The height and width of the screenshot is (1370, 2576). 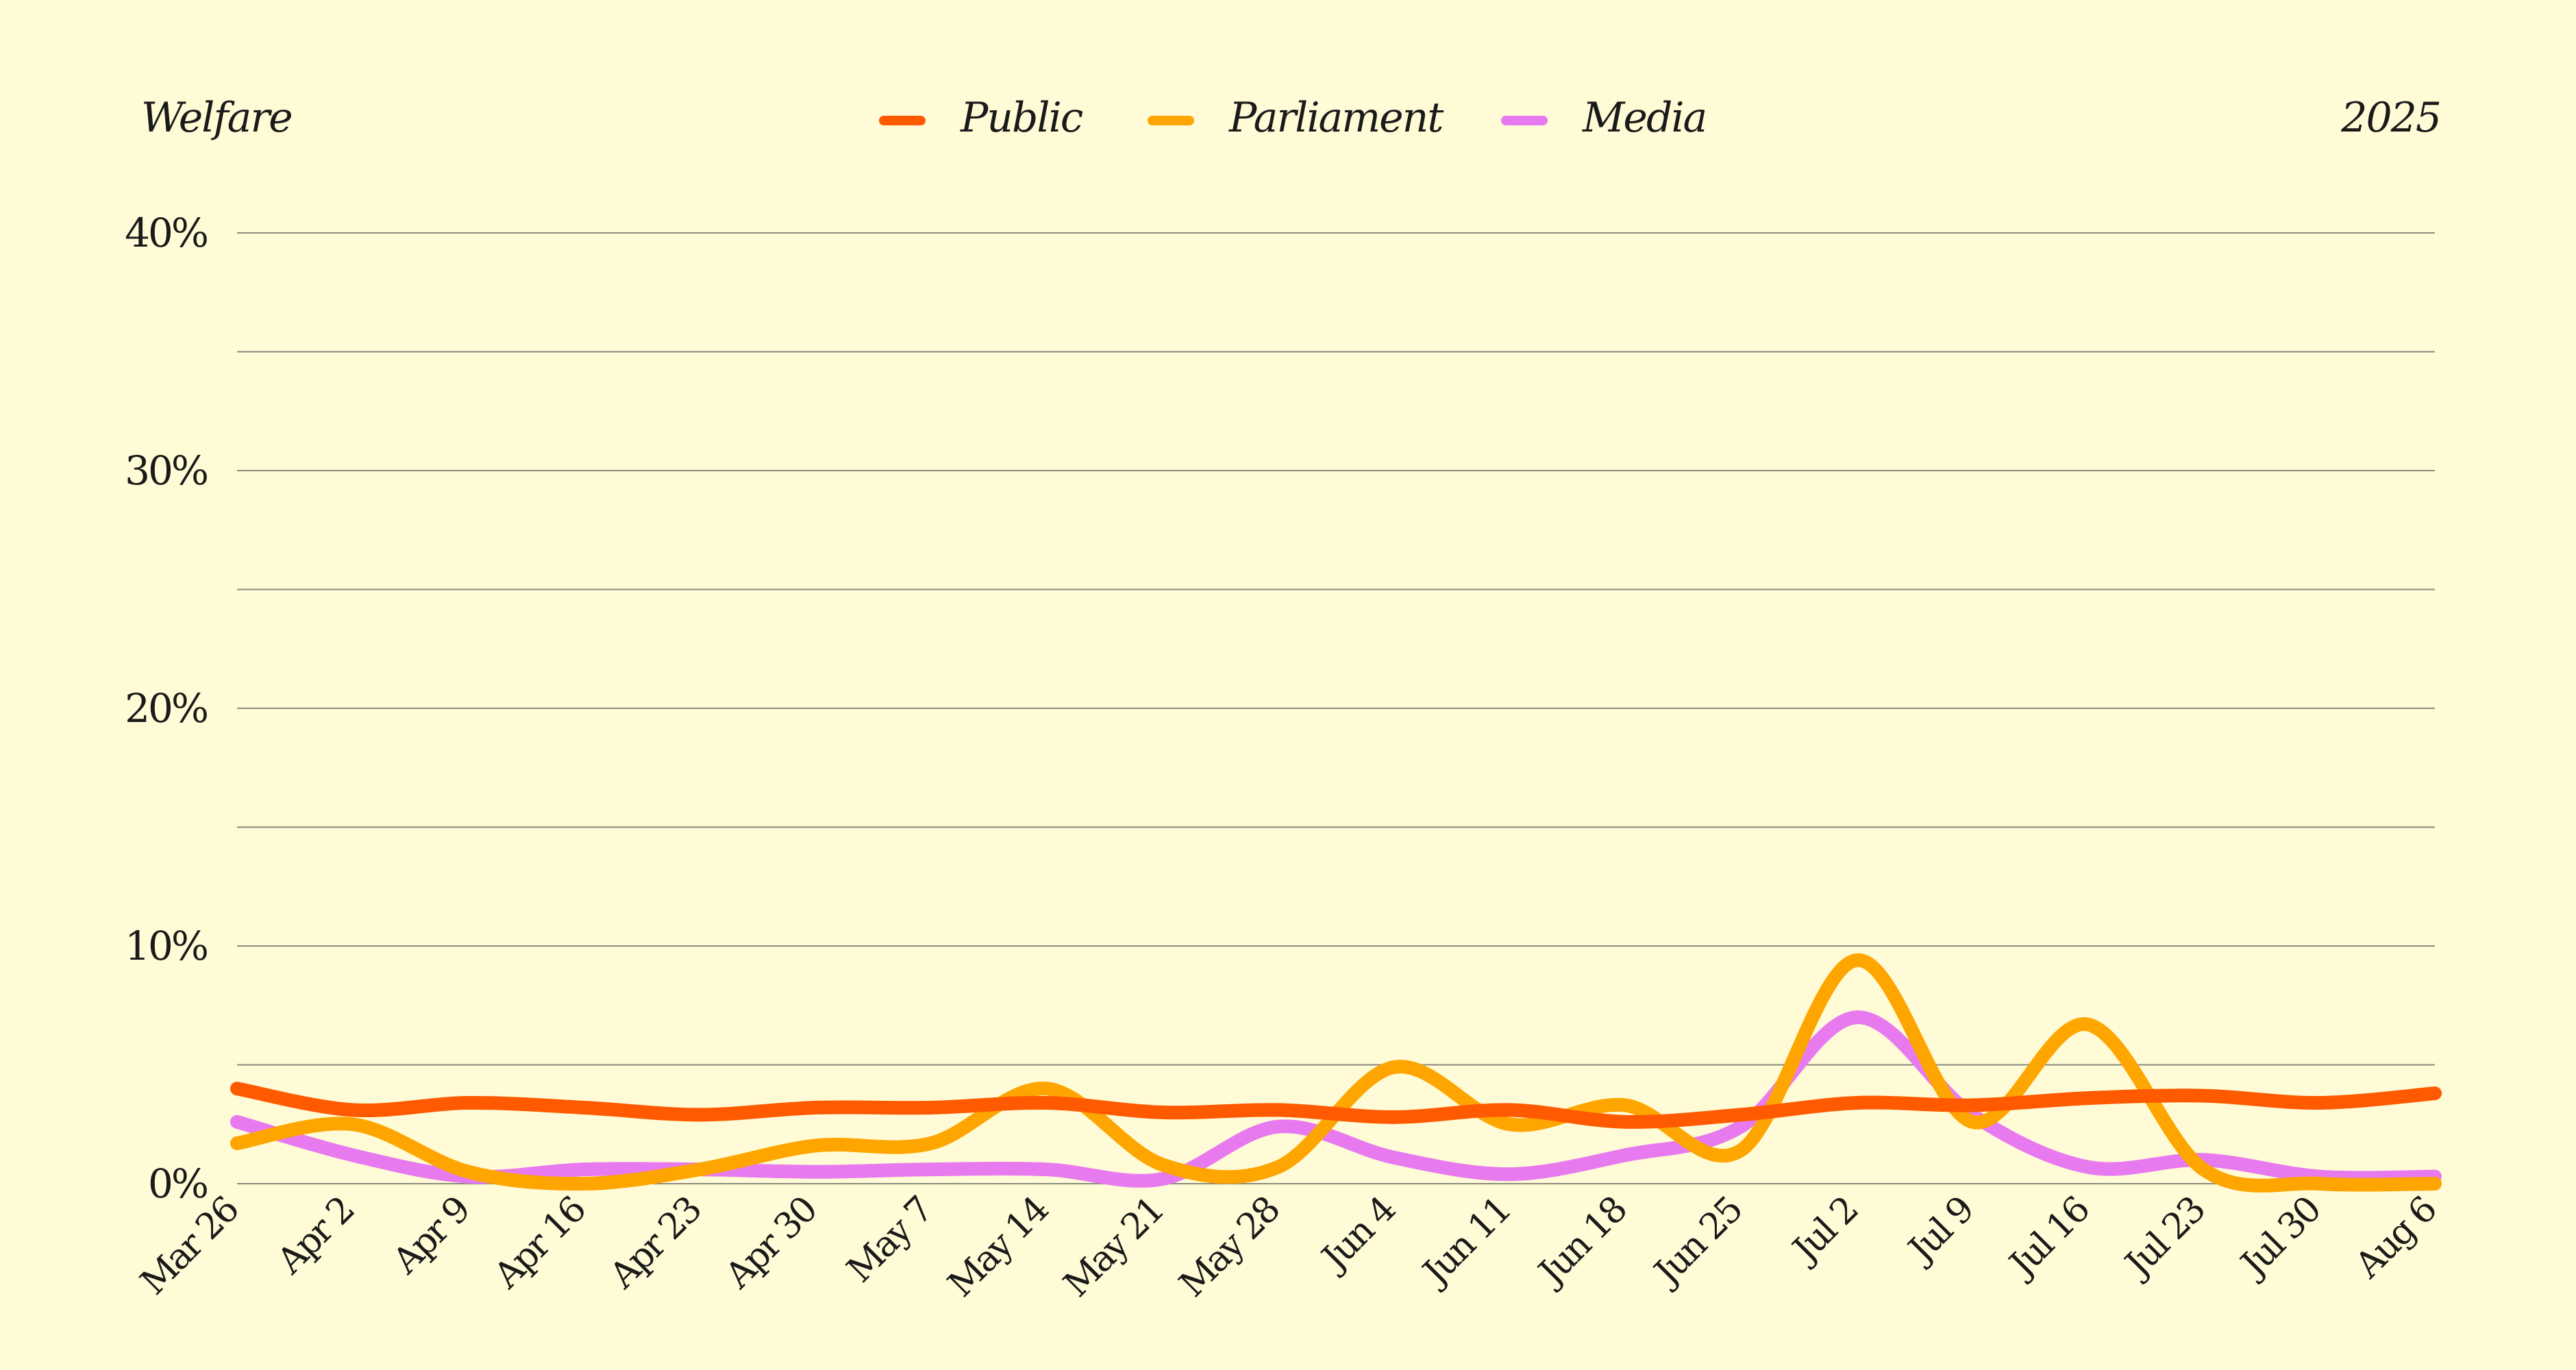 What do you see at coordinates (889, 1240) in the screenshot?
I see `x-tick-label: May 7` at bounding box center [889, 1240].